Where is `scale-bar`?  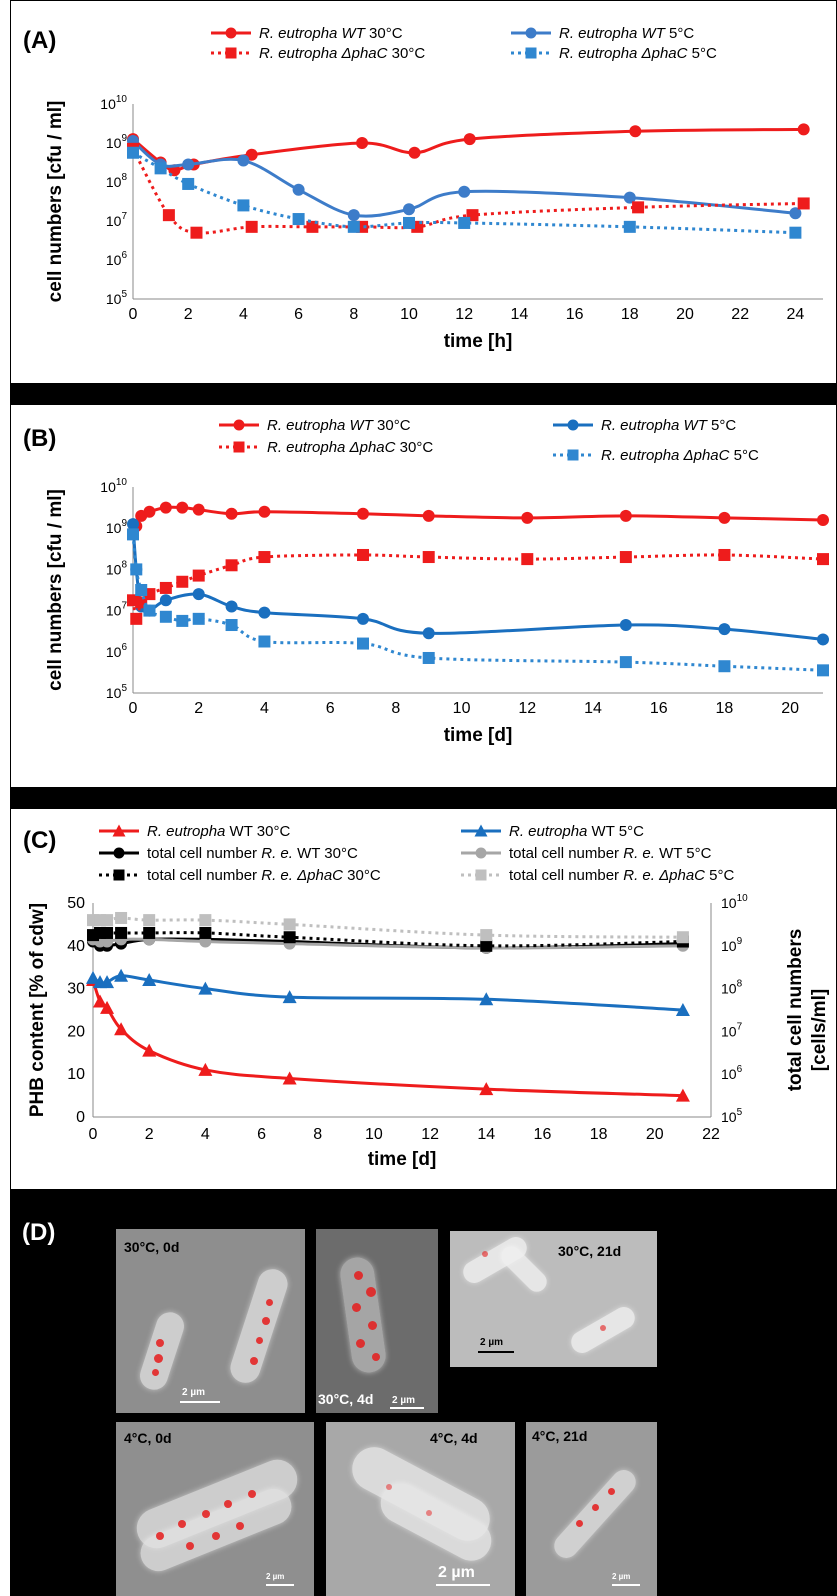 scale-bar is located at coordinates (463, 1585).